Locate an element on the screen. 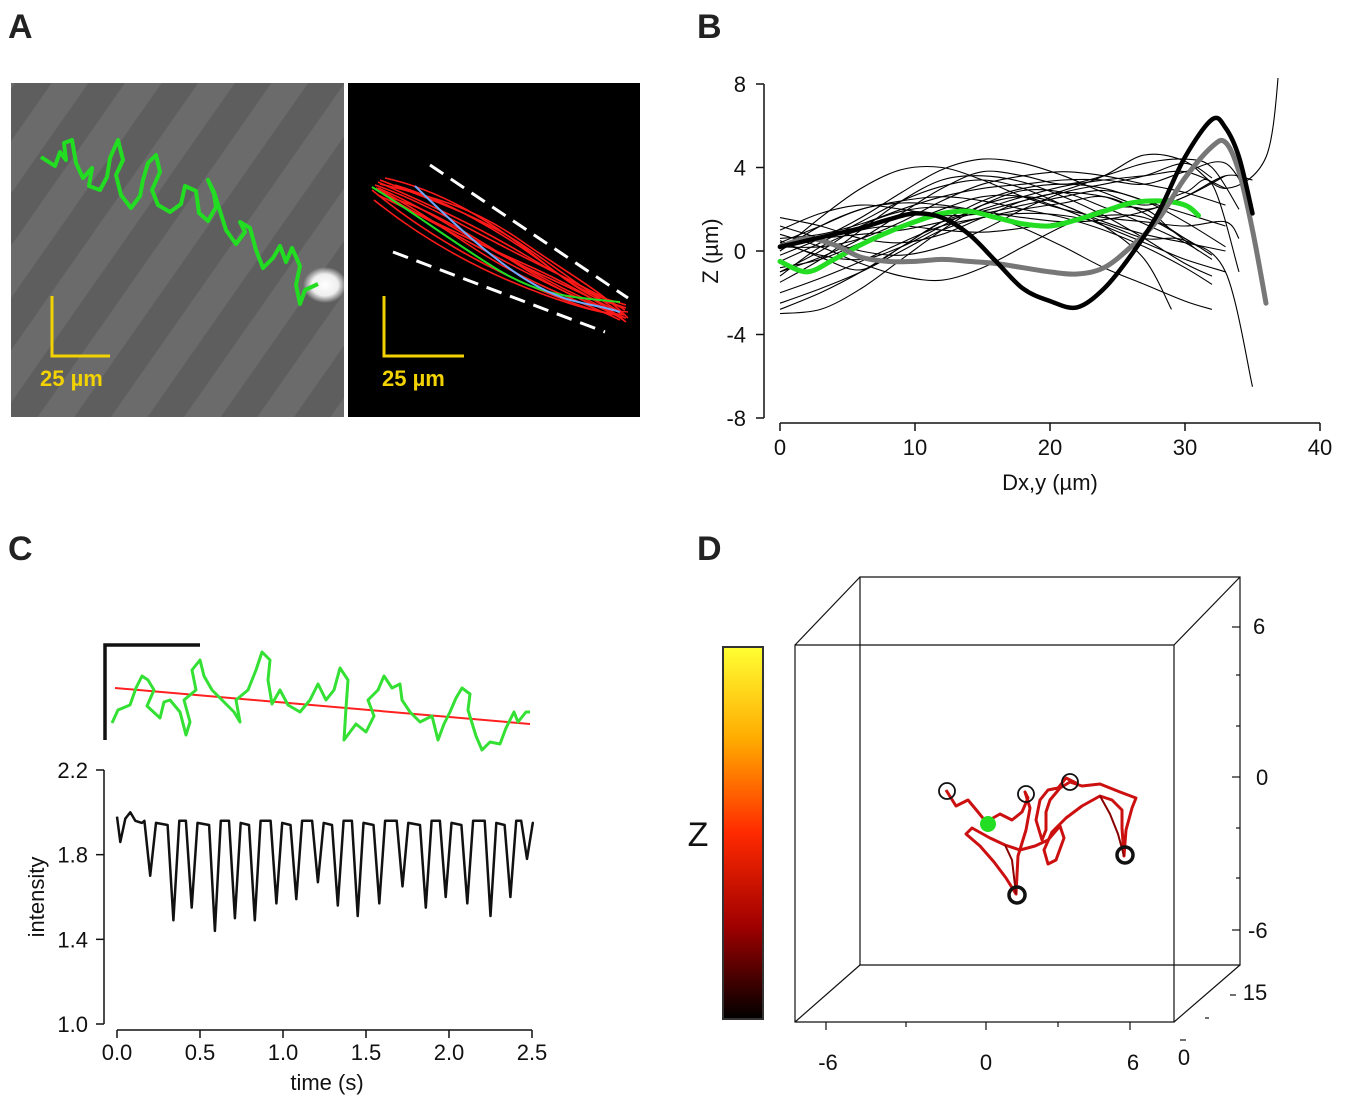 This screenshot has height=1099, width=1351. d-z-tick-6: 6 is located at coordinates (1259, 626).